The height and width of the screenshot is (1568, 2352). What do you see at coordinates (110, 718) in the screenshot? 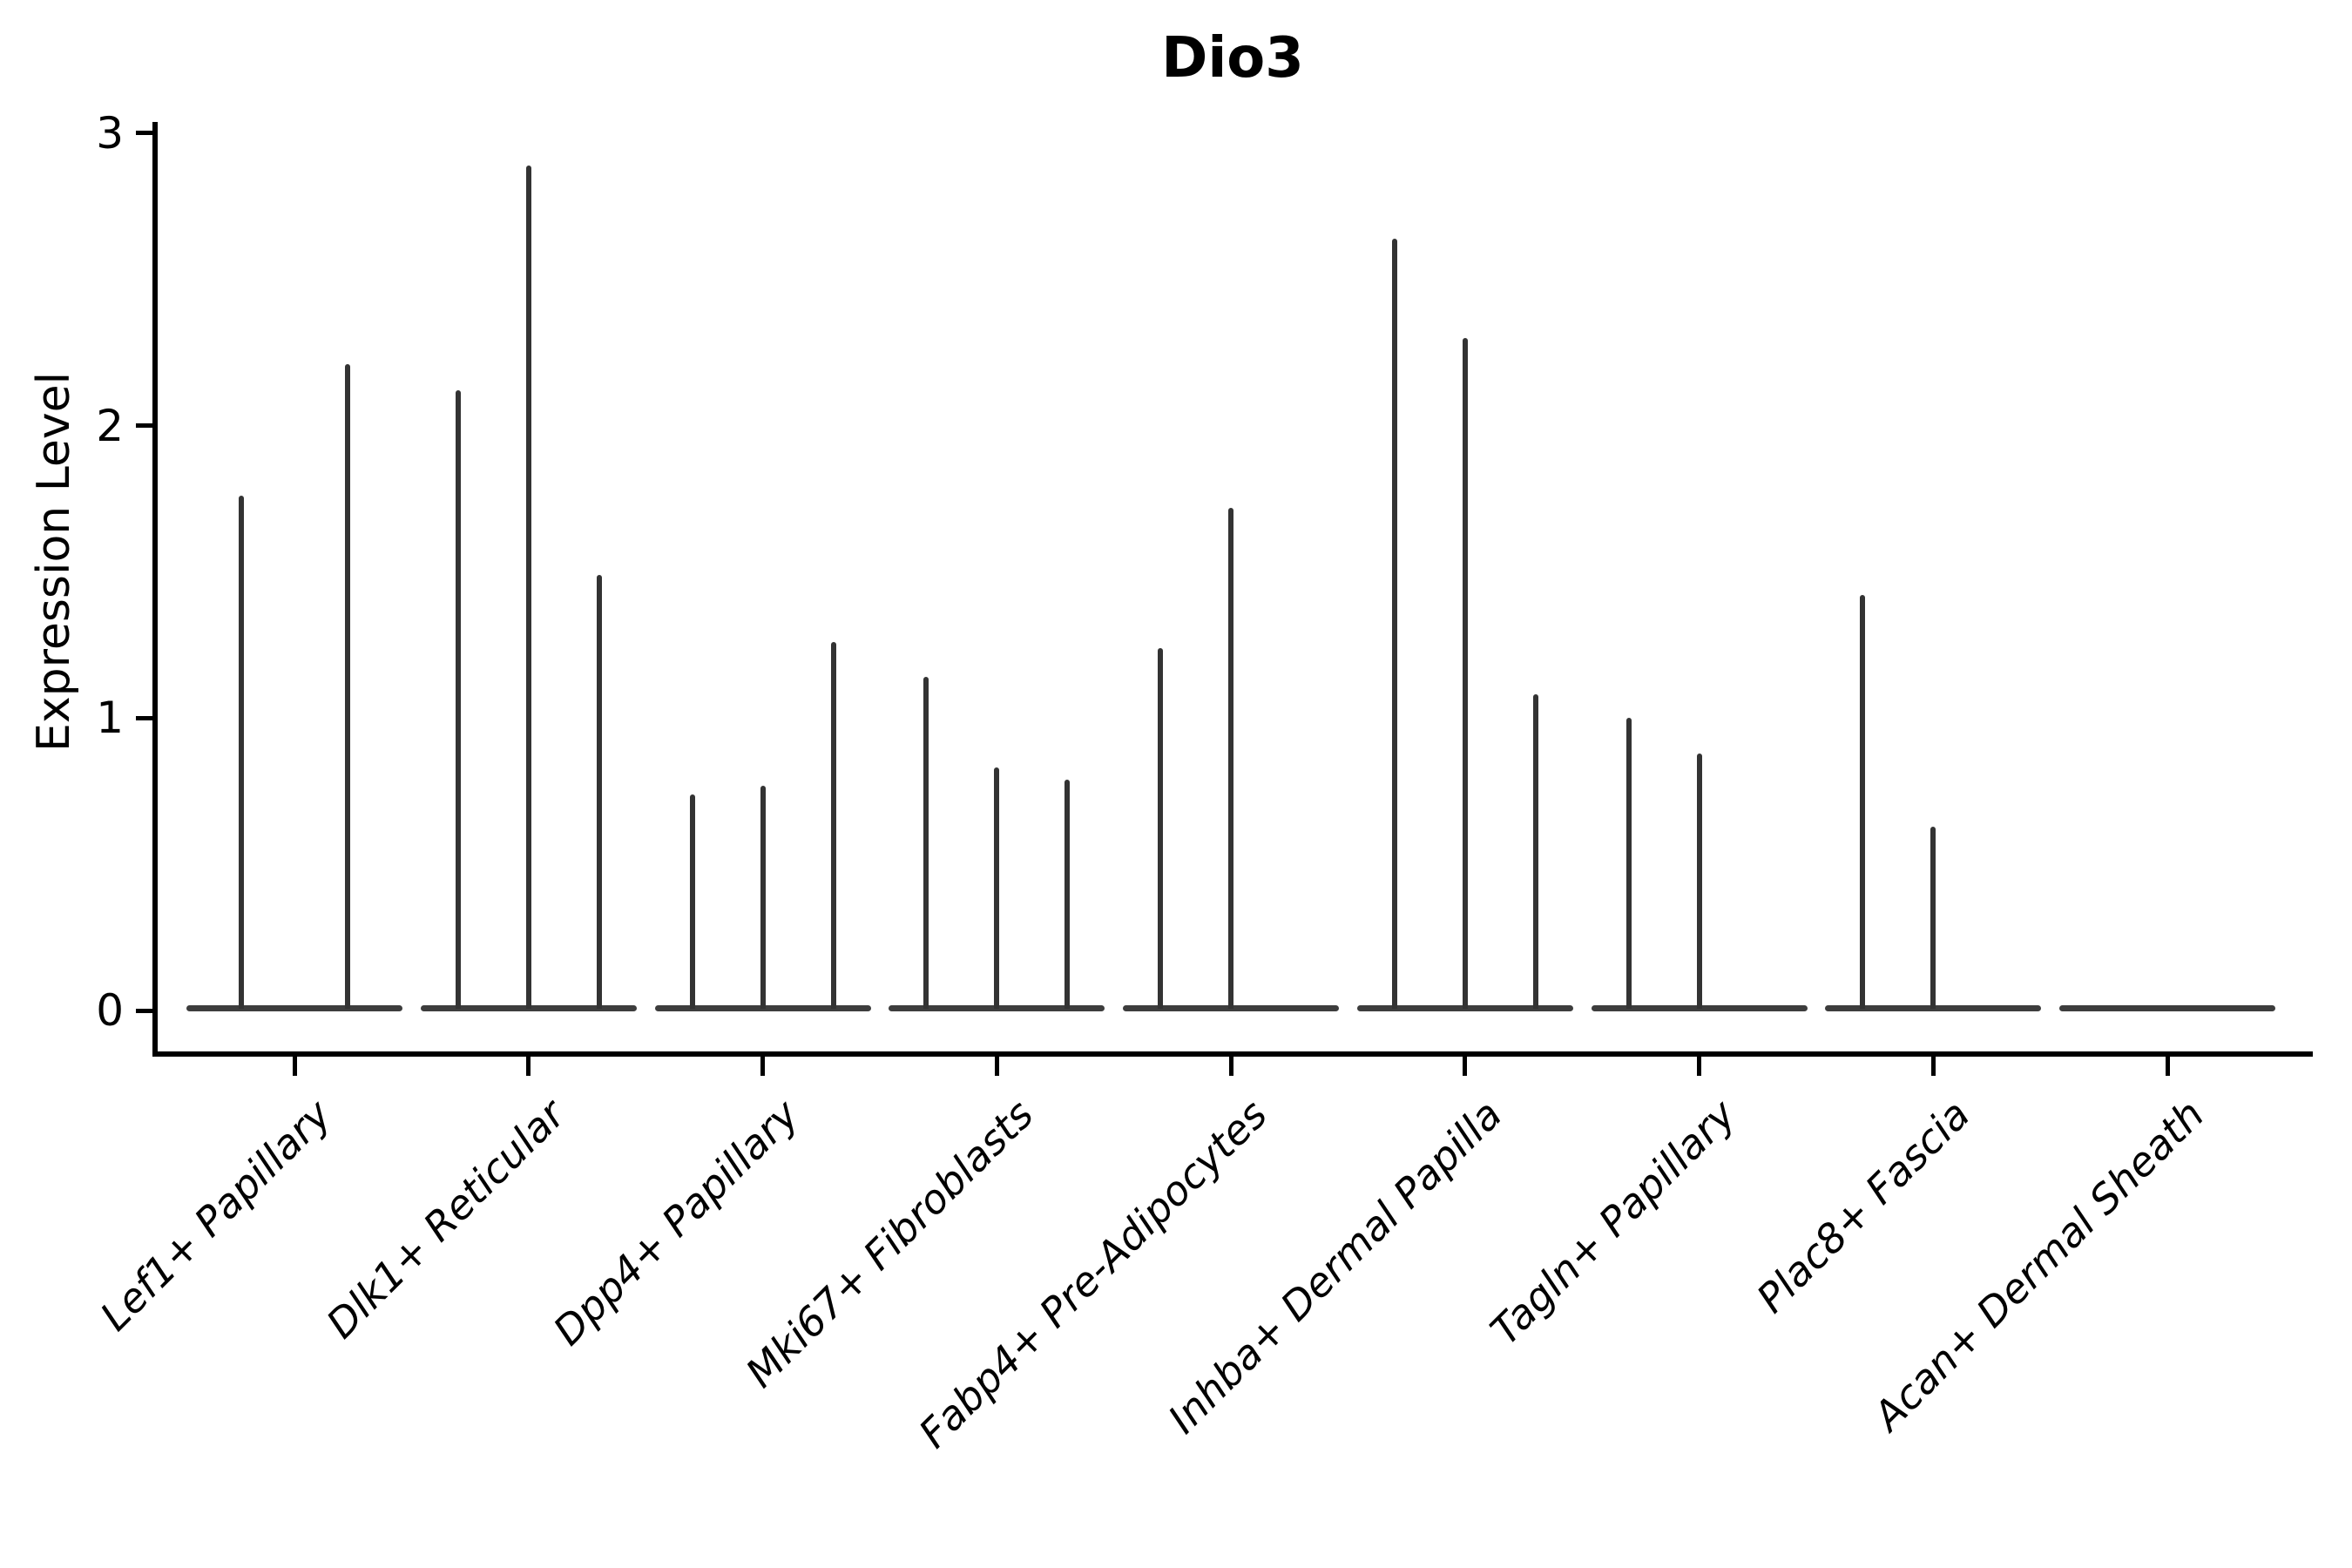
I see `y-tick-label: 1` at bounding box center [110, 718].